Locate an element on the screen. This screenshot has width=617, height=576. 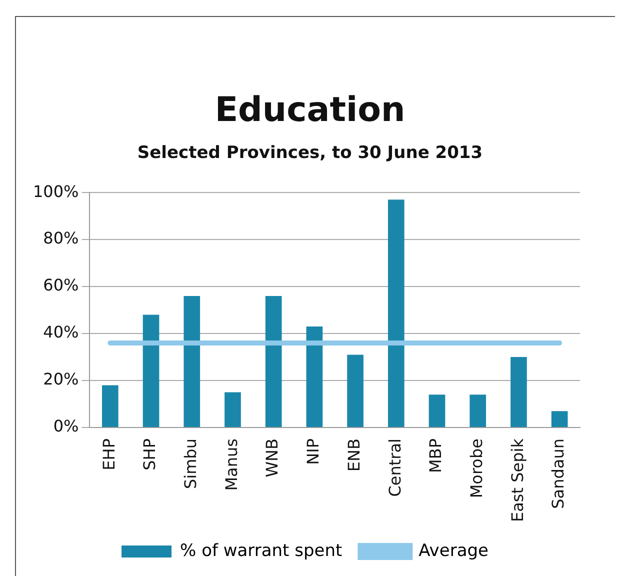
y-tick-label: 100% is located at coordinates (55, 191).